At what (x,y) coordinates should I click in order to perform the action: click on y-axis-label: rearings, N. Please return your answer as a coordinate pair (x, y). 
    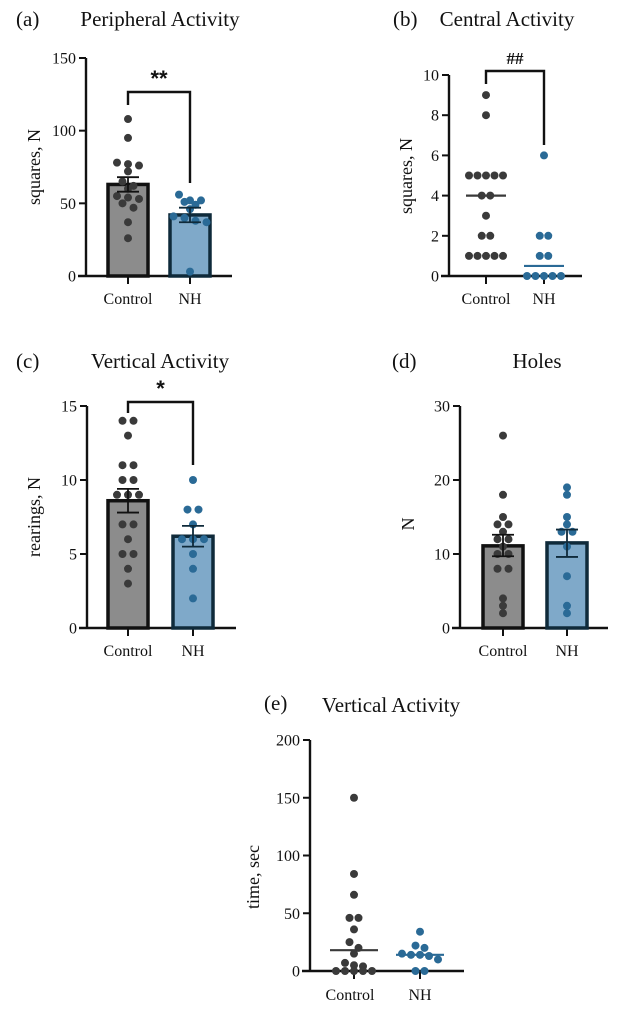
    Looking at the image, I should click on (34, 517).